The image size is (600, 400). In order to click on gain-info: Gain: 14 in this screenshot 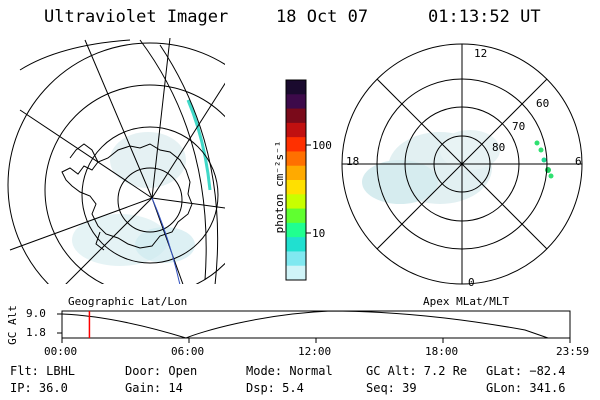, I will do `click(154, 388)`.